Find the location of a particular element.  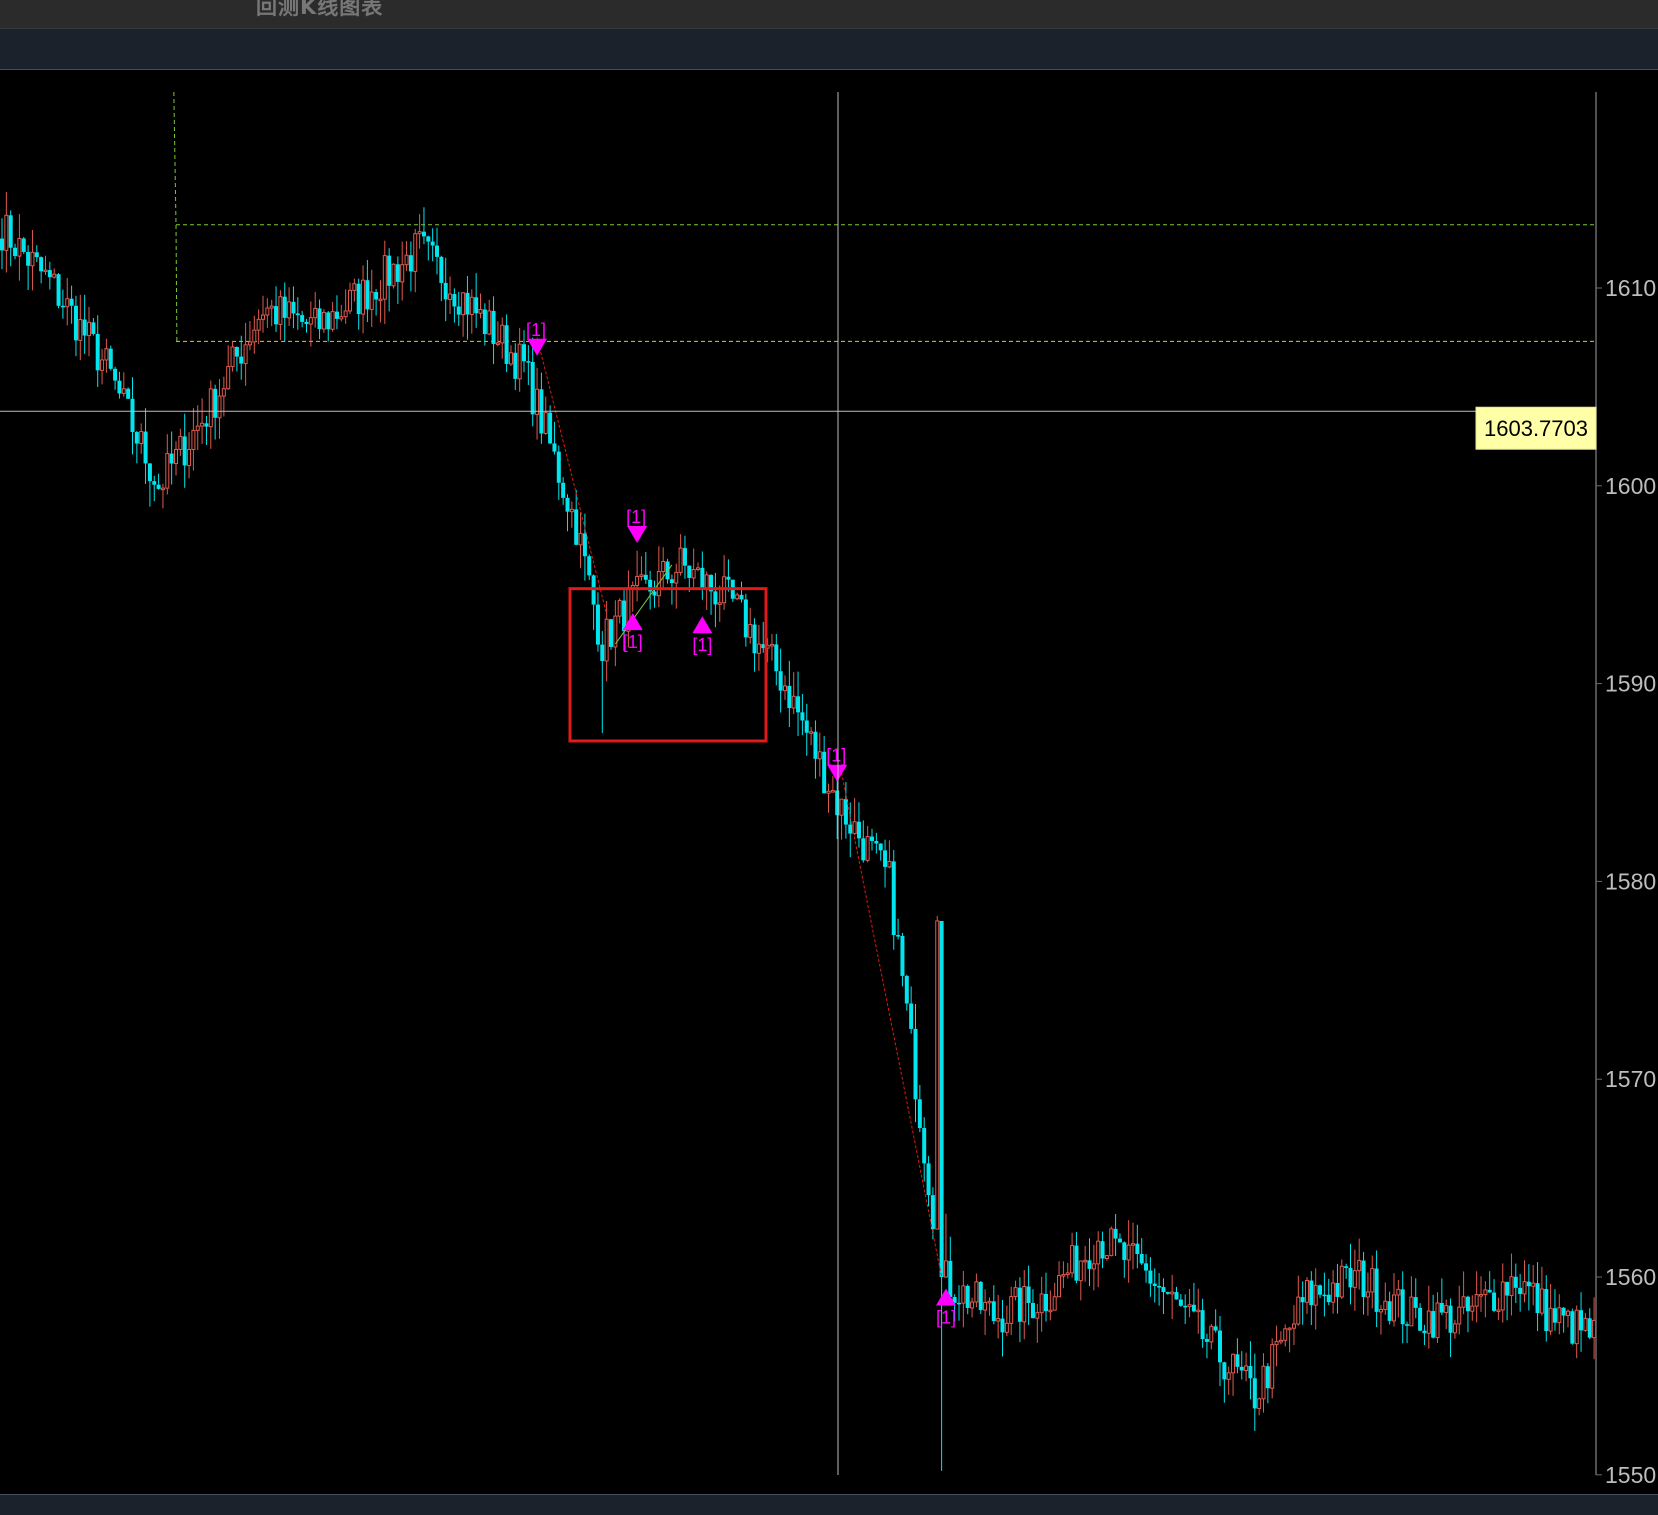

toolbar is located at coordinates (829, 49).